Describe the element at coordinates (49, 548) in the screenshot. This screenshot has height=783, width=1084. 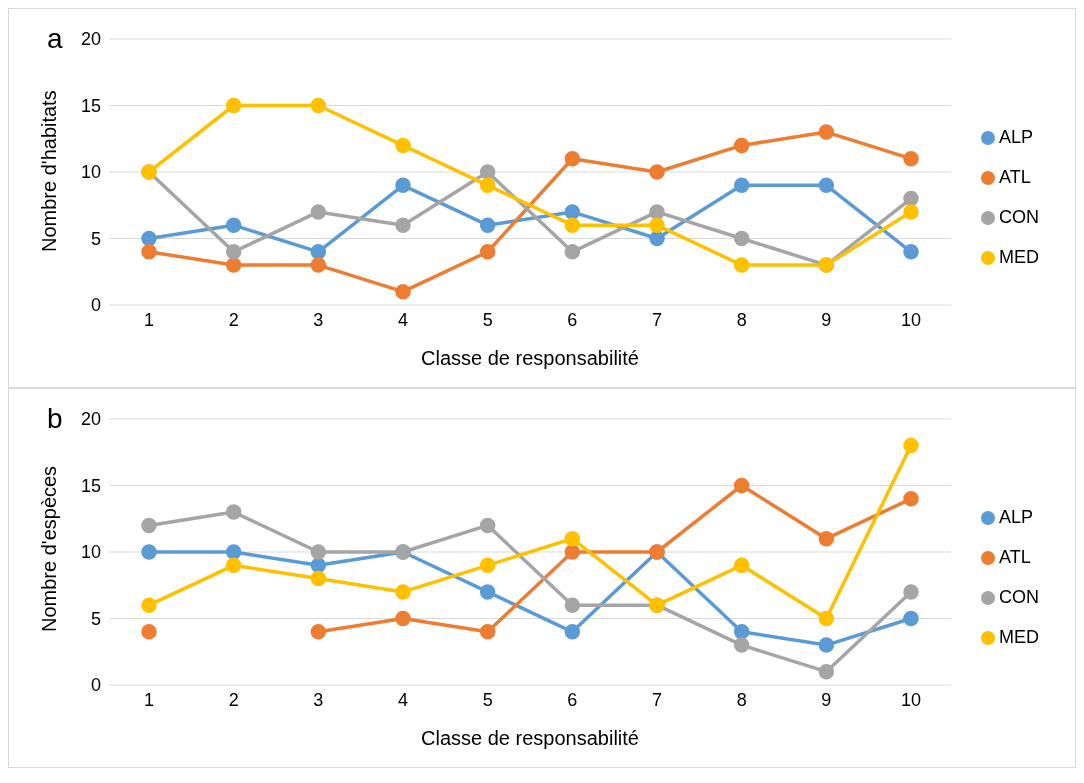
I see `y-axis-title: Nombre d'espèces` at that location.